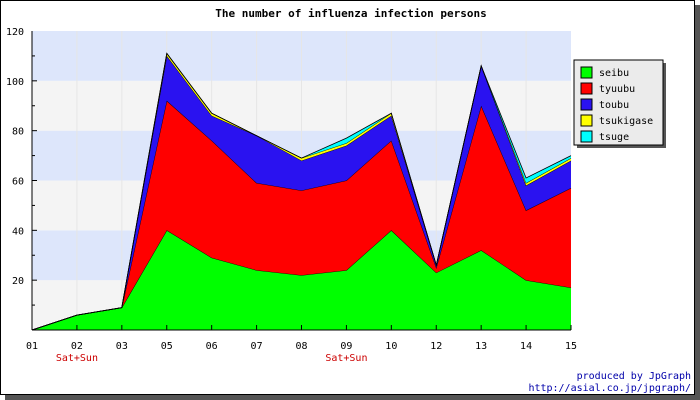 The height and width of the screenshot is (400, 700). I want to click on footer-url: http://asial.co.jp/jpgraph/, so click(609, 388).